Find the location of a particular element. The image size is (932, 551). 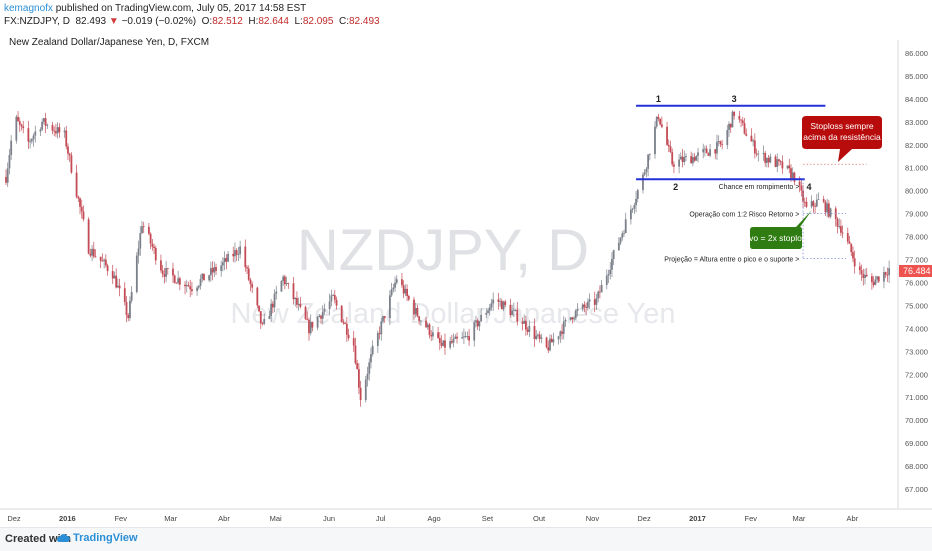

price-tick-label: 71.000 is located at coordinates (916, 397).